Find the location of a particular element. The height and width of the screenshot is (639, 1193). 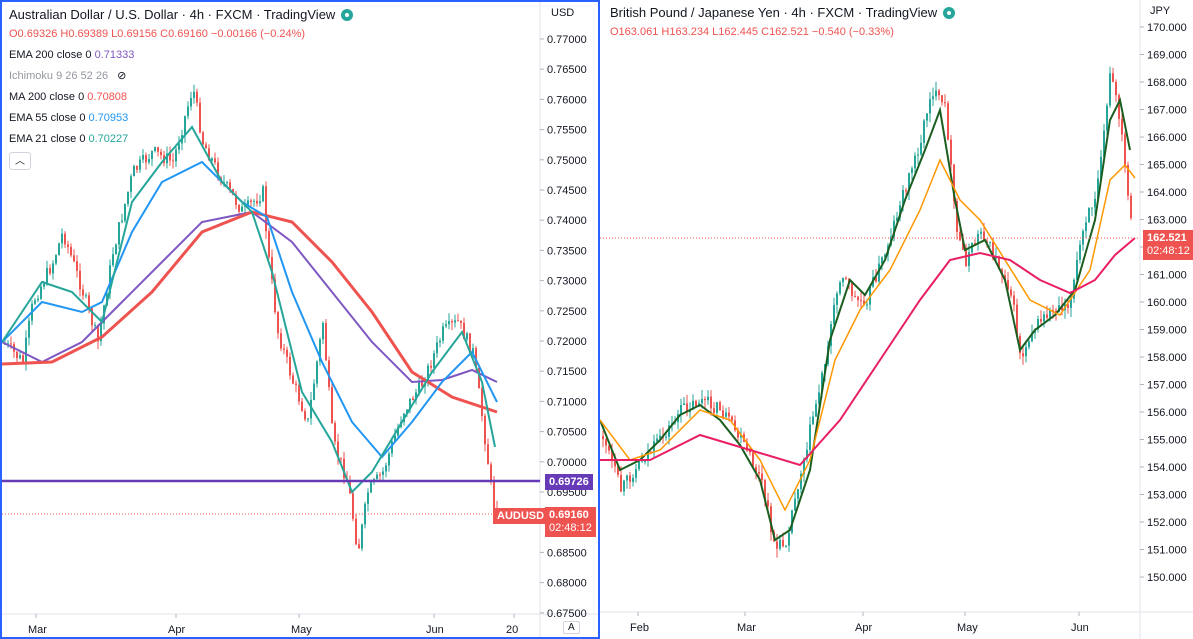

indicator-ema200: EMA 200 close 0 0.71333 is located at coordinates (72, 55).